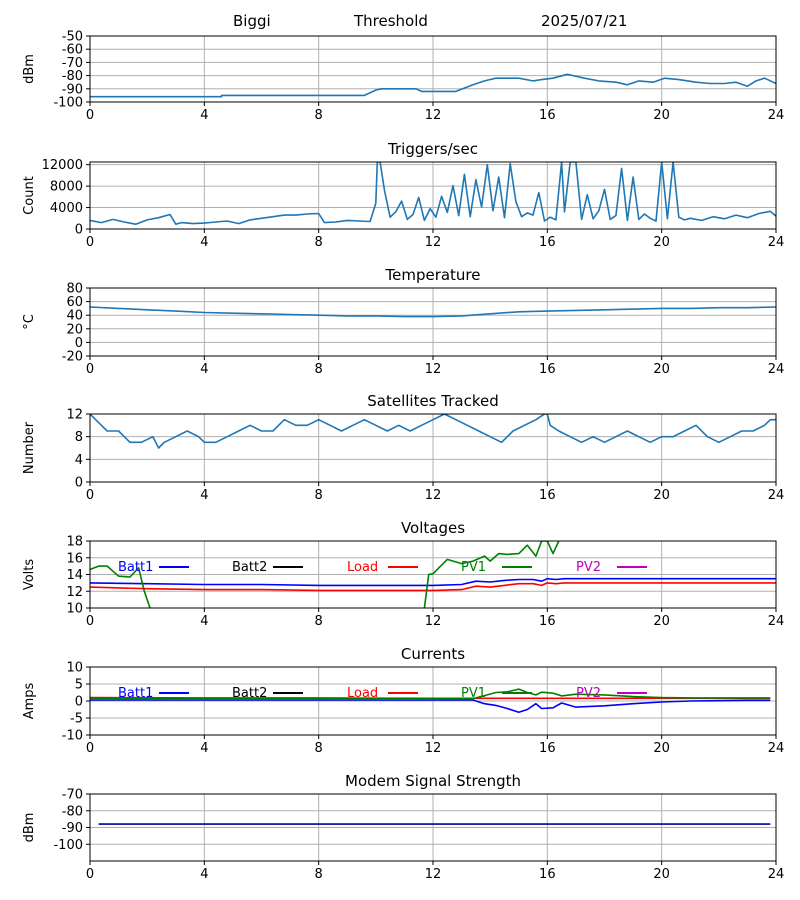  What do you see at coordinates (391, 21) in the screenshot?
I see `mode-label: Threshold` at bounding box center [391, 21].